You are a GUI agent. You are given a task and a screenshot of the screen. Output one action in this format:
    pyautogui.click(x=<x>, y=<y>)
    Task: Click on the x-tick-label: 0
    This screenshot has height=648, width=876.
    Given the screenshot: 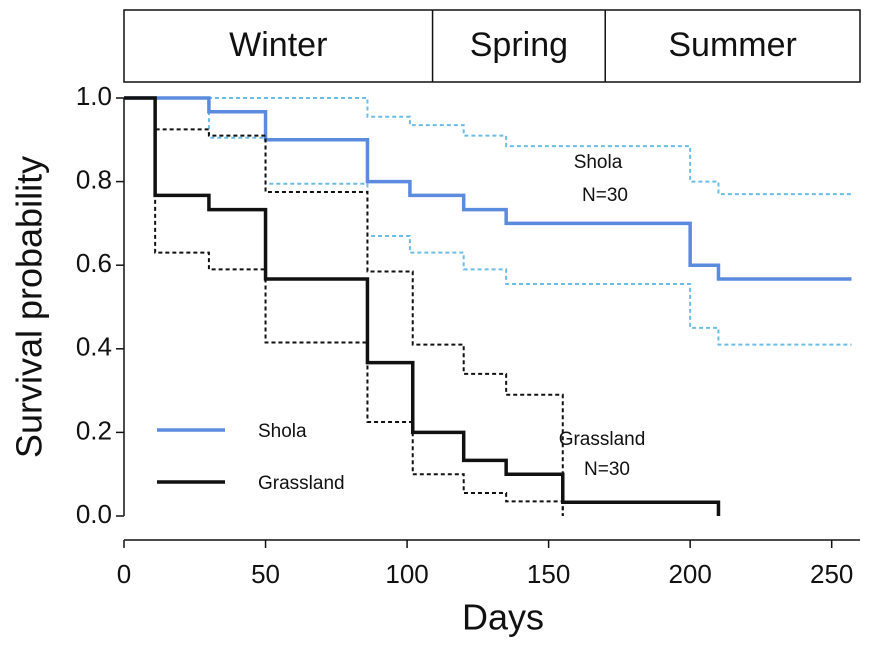 What is the action you would take?
    pyautogui.click(x=124, y=574)
    